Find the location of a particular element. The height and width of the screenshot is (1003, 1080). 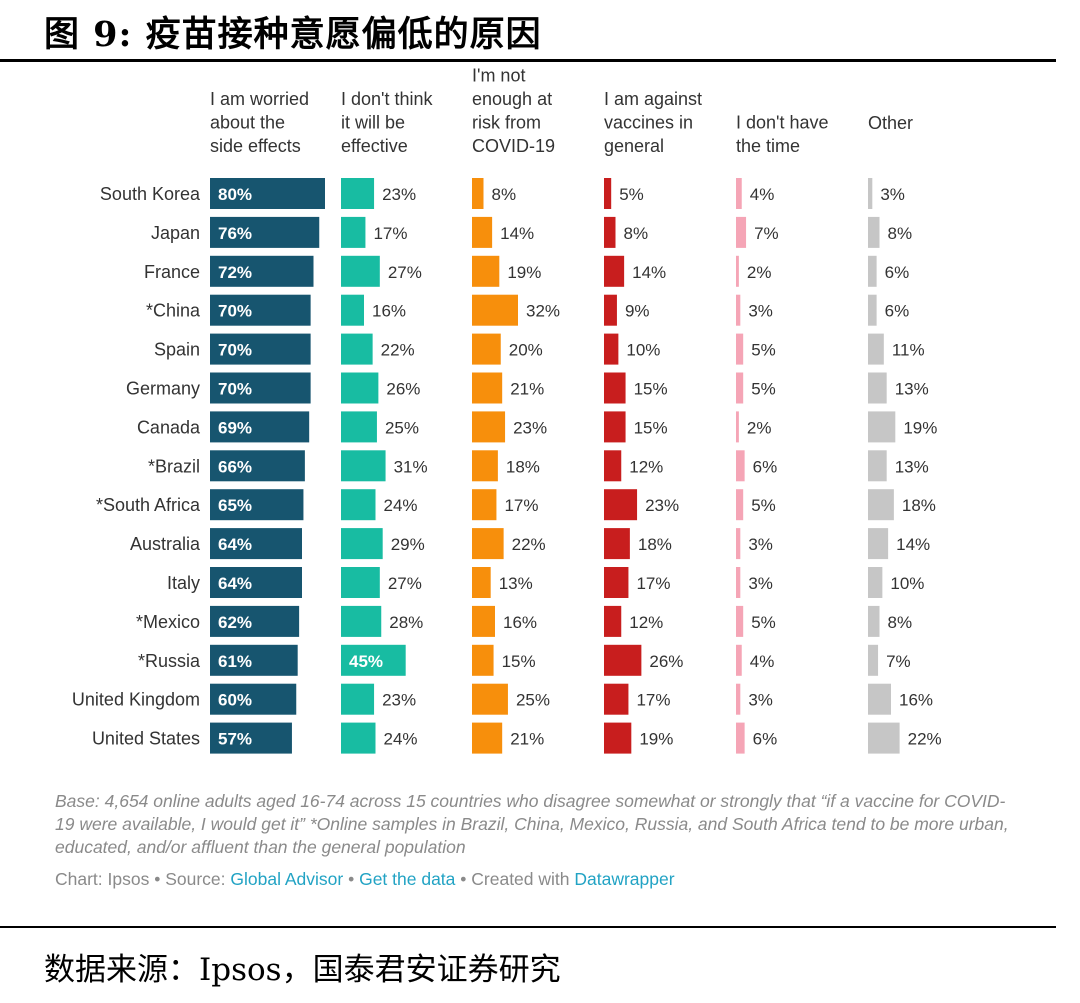

country-label: *Brazil is located at coordinates (174, 466).